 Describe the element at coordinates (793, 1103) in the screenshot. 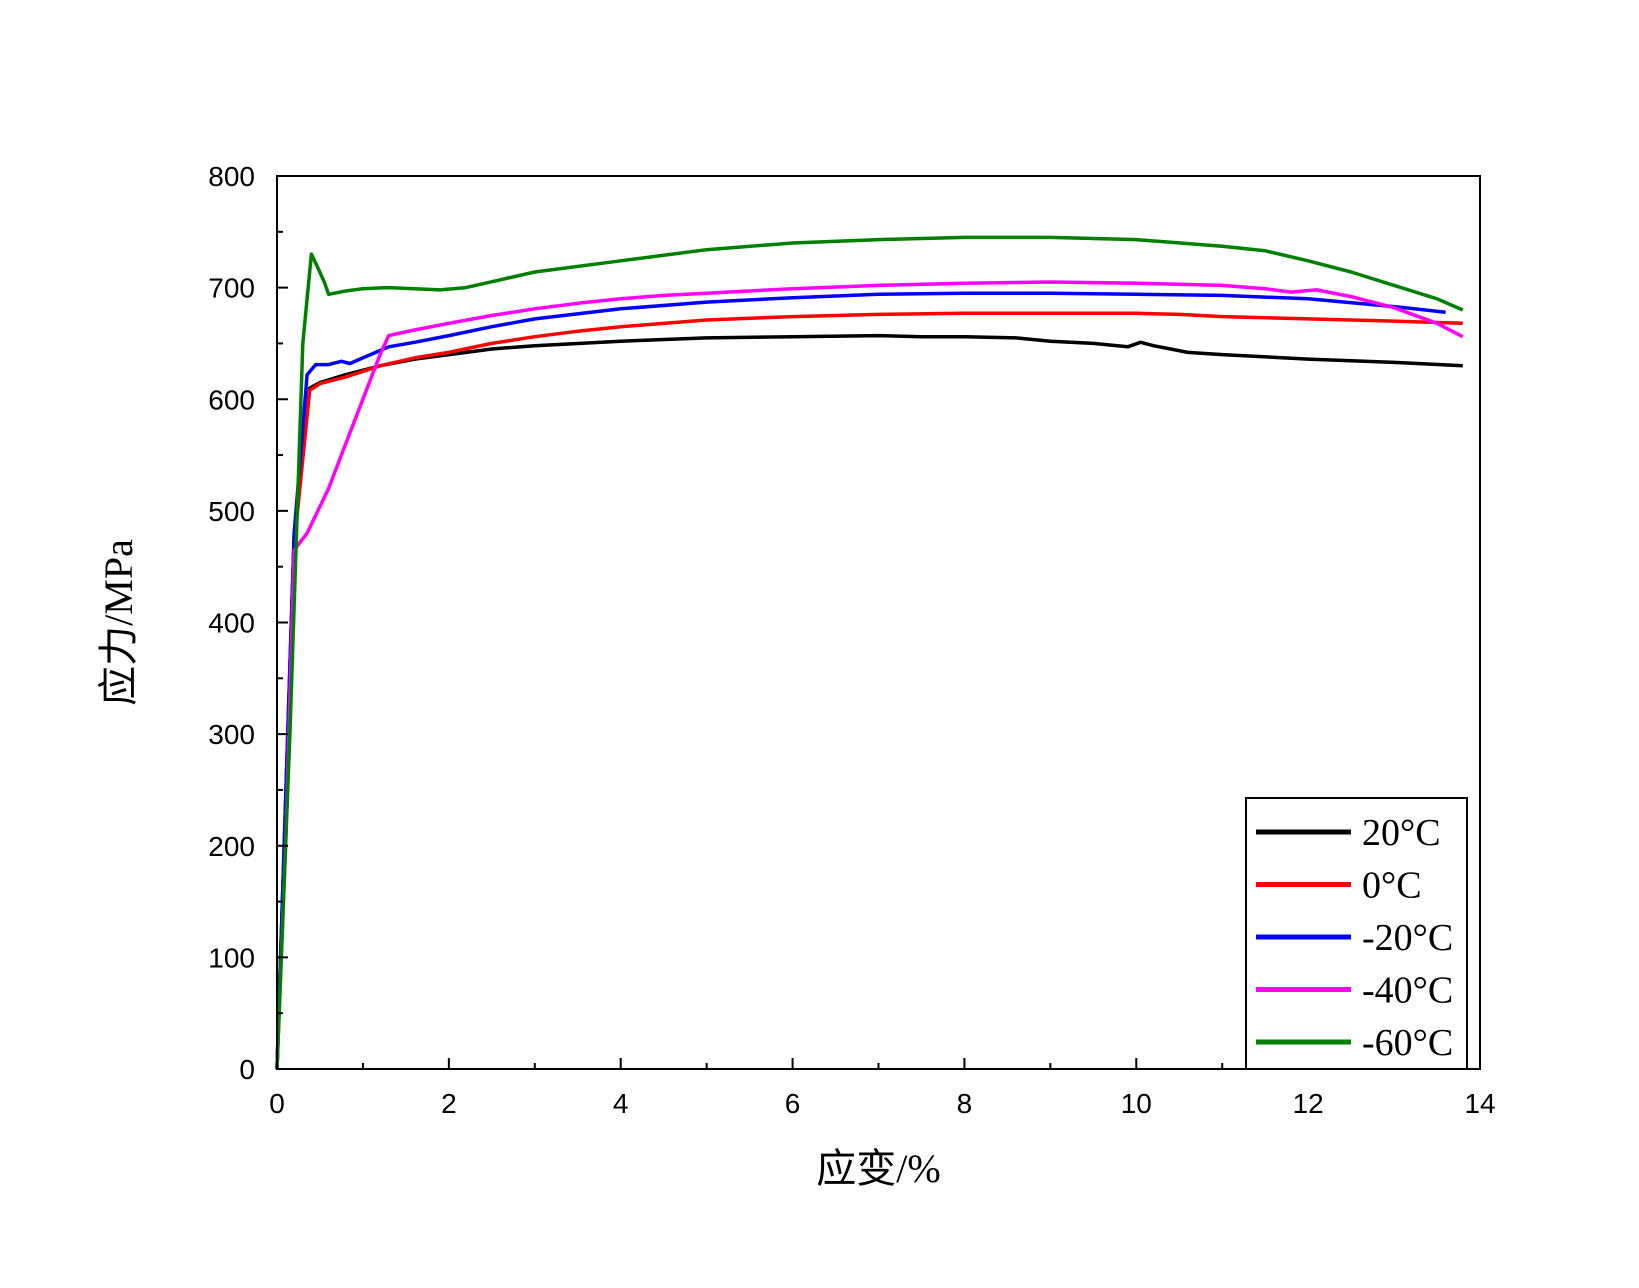

I see `x-tick-label: 6` at that location.